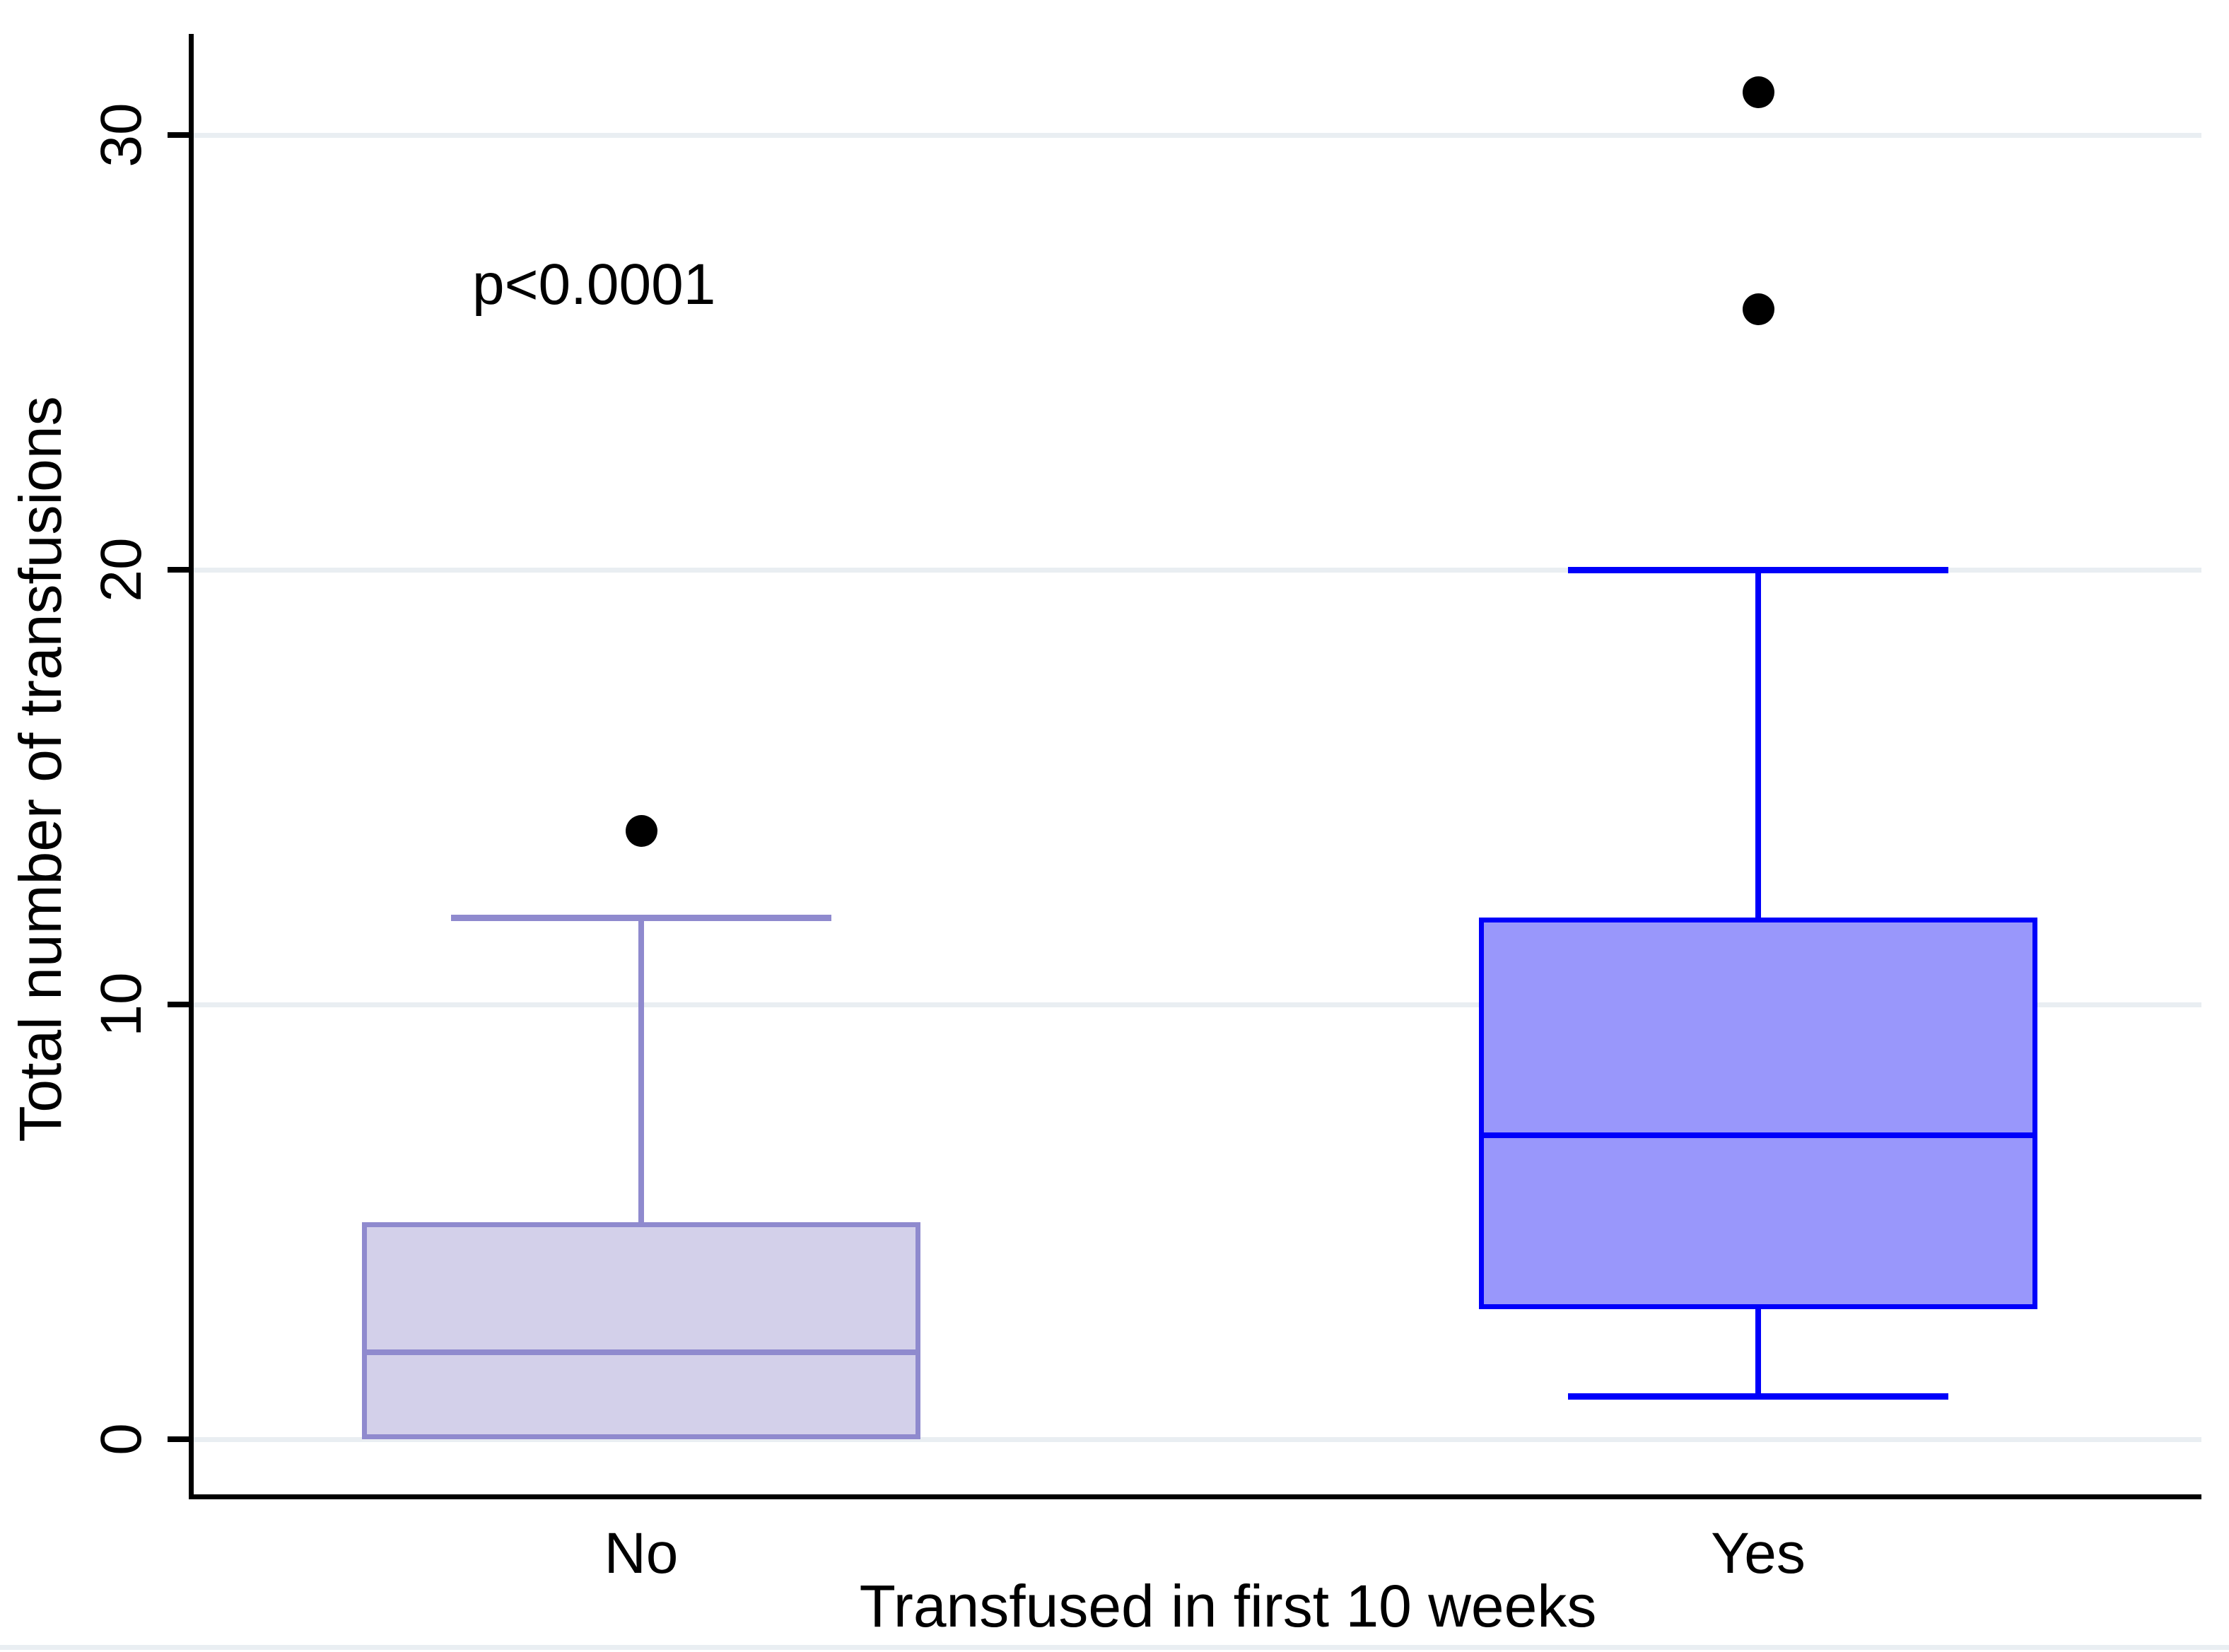  I want to click on x-category-label: Yes, so click(1758, 1553).